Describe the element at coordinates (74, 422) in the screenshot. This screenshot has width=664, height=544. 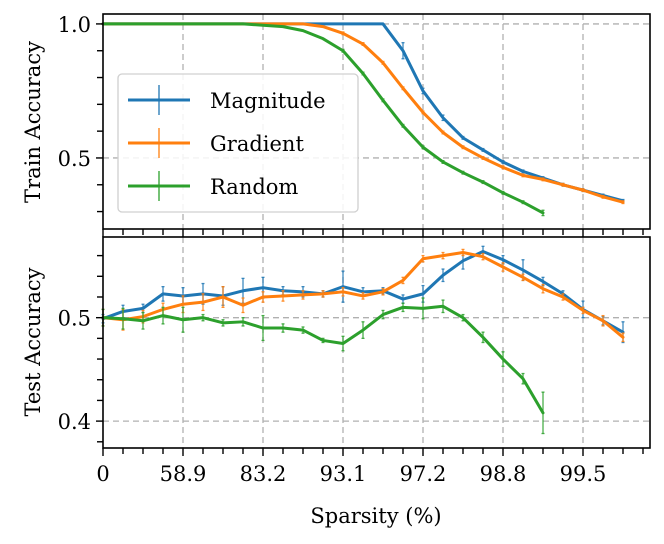
I see `test-y-tick-label: 0.4` at that location.